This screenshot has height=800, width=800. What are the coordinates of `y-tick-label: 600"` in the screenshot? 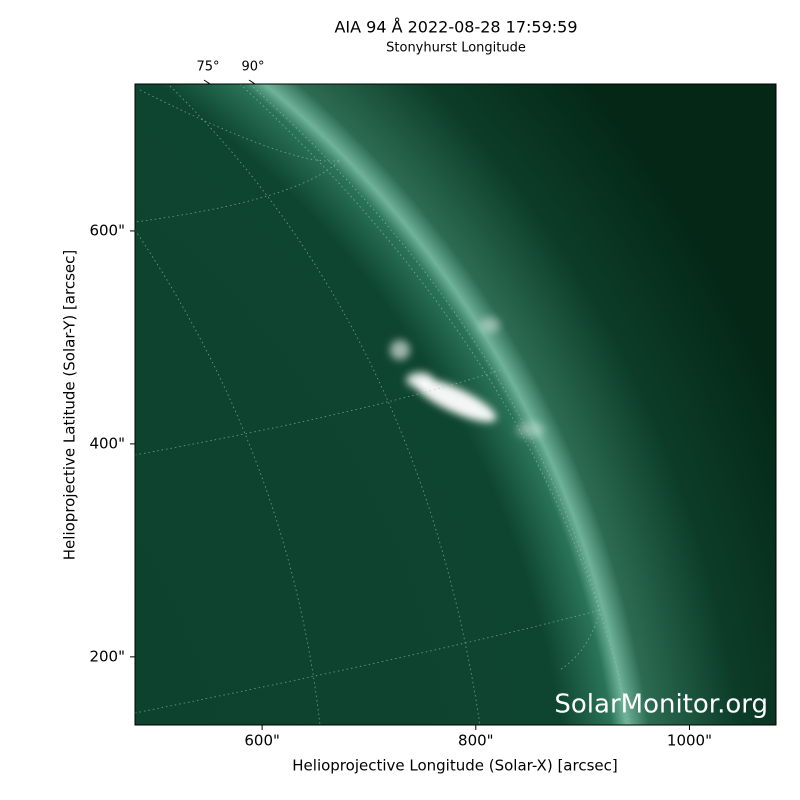 It's located at (107, 230).